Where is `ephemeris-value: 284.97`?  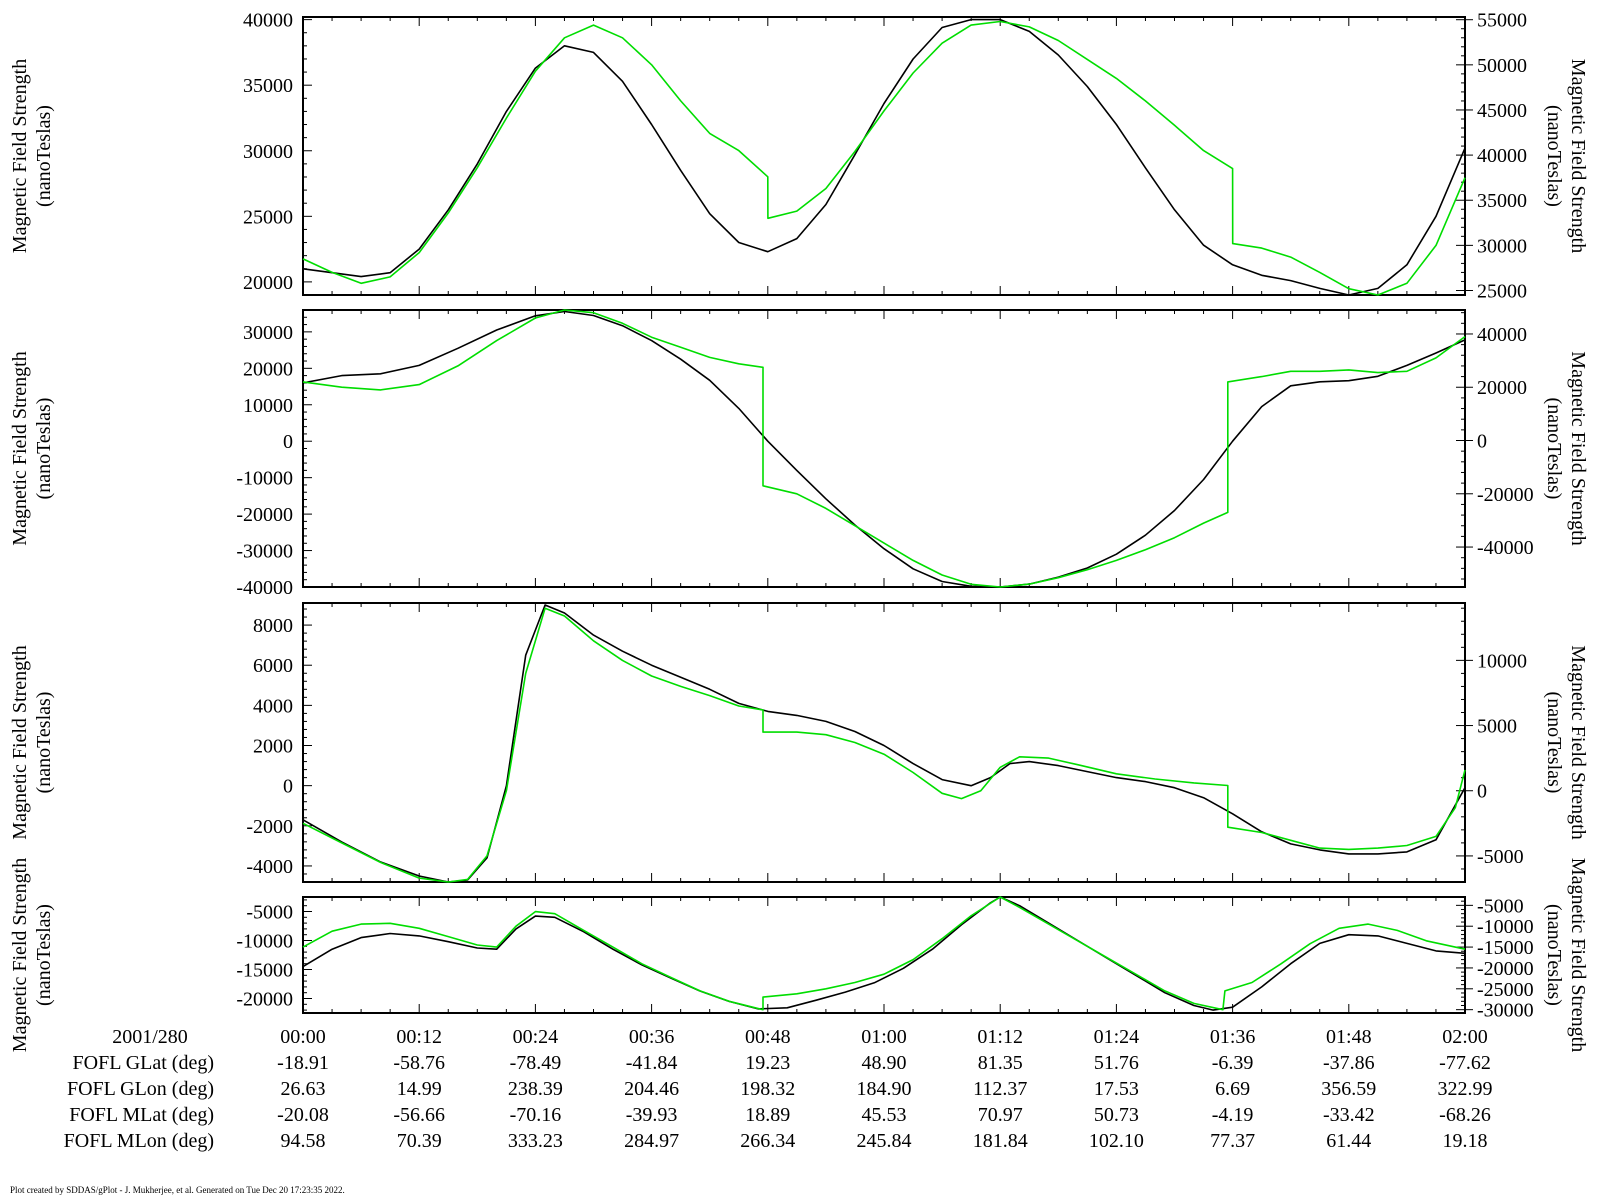
ephemeris-value: 284.97 is located at coordinates (651, 1141).